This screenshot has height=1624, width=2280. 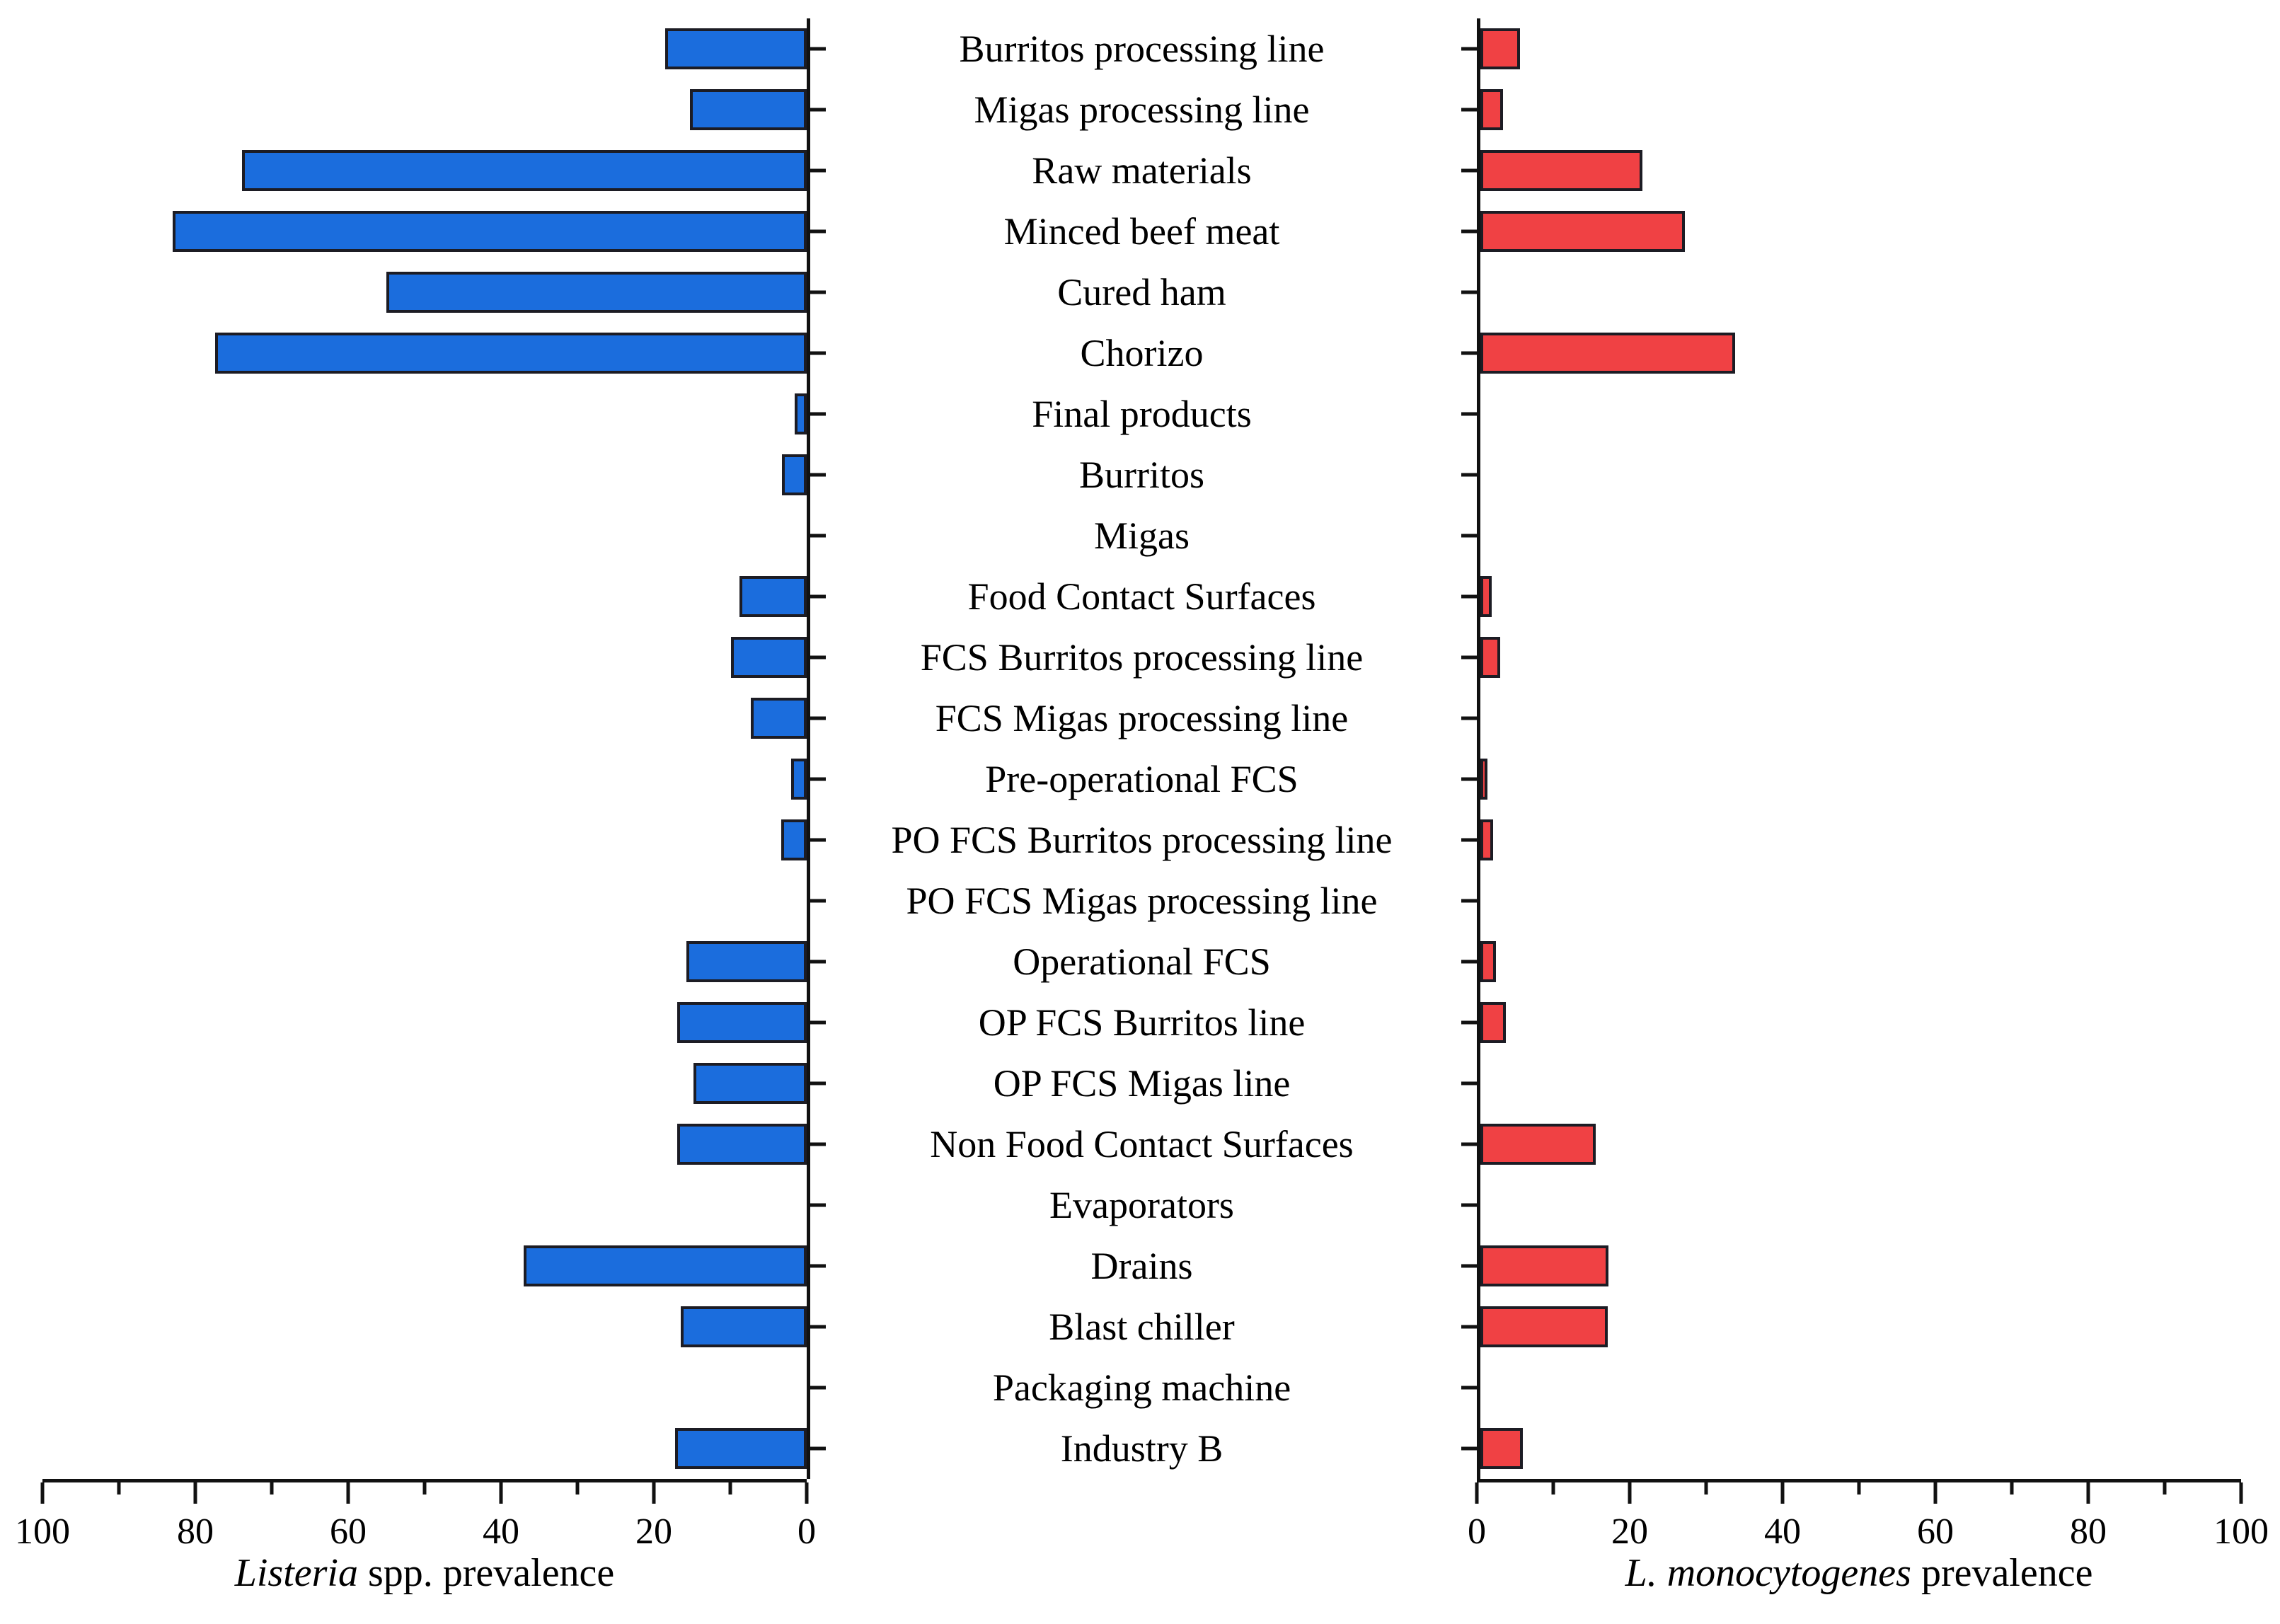 What do you see at coordinates (1142, 779) in the screenshot?
I see `category-label: Pre-operational FCS` at bounding box center [1142, 779].